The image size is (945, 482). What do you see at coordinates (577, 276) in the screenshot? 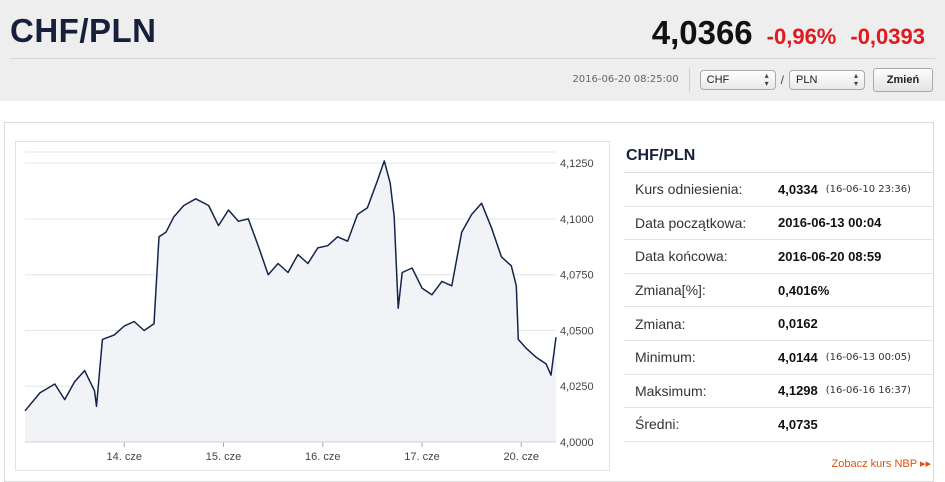
I see `y-tick-label: 4,0750` at bounding box center [577, 276].